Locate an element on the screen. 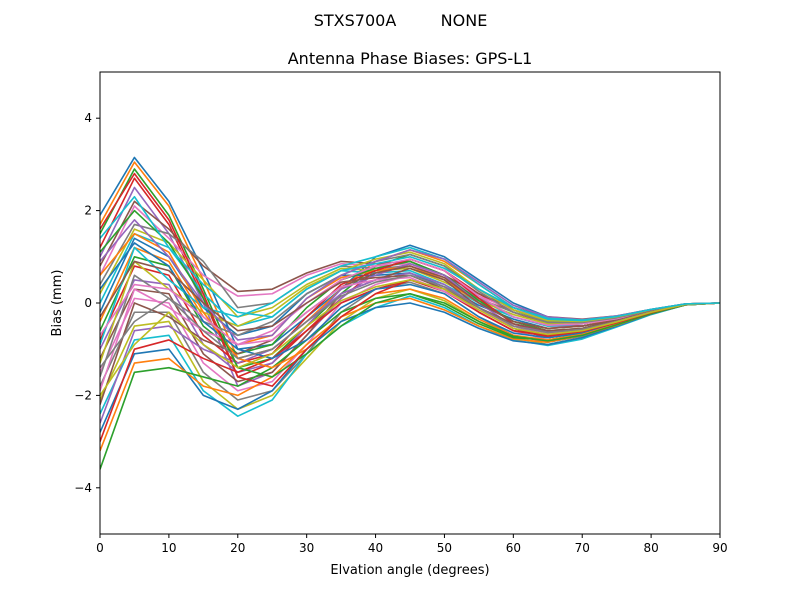  y-axis: −4 −2 0 2 4 is located at coordinates (87, 303).